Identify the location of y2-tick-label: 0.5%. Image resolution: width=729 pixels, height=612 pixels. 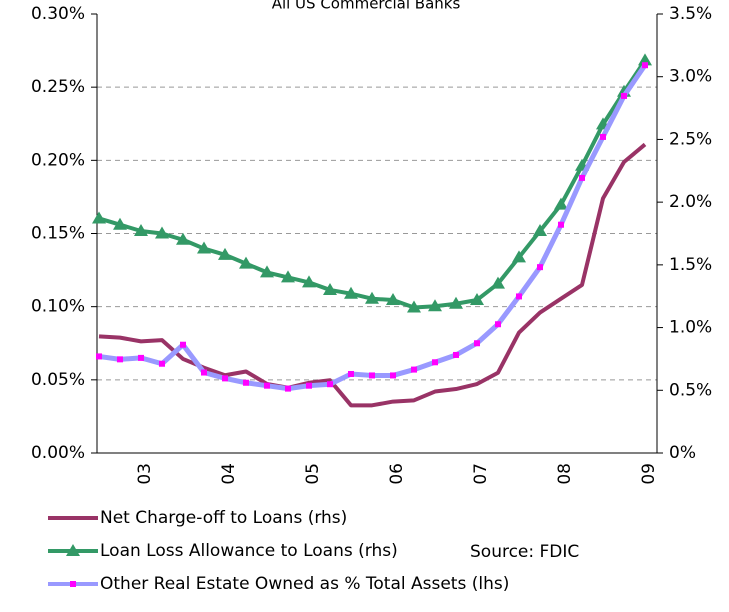
(690, 390).